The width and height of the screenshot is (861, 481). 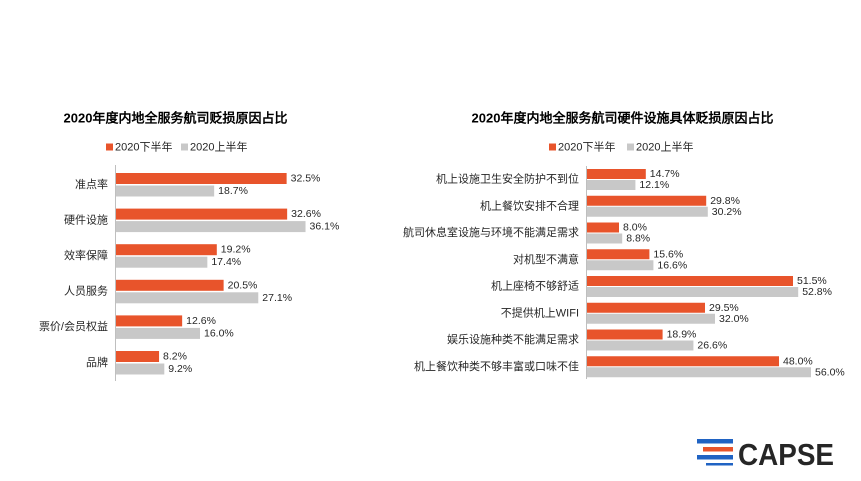 I want to click on value-label-second-half-2020: 29.8%, so click(x=725, y=201).